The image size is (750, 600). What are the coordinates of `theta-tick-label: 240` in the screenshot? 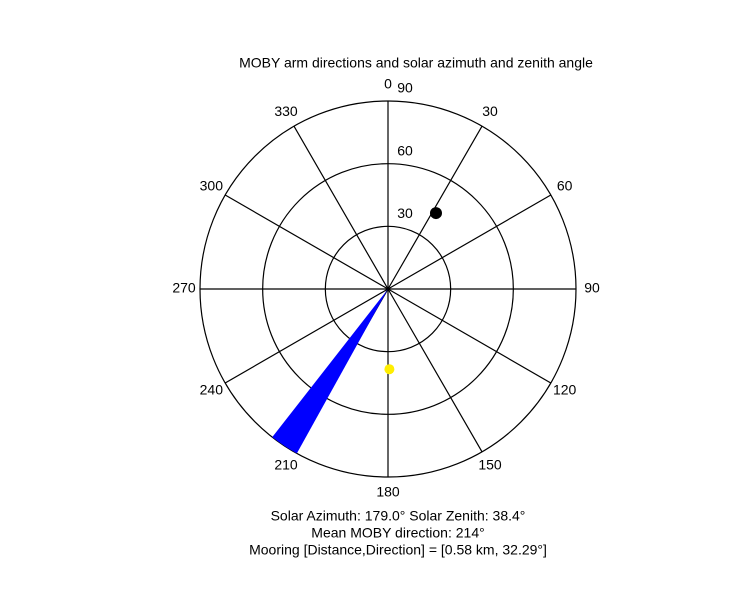 It's located at (212, 390).